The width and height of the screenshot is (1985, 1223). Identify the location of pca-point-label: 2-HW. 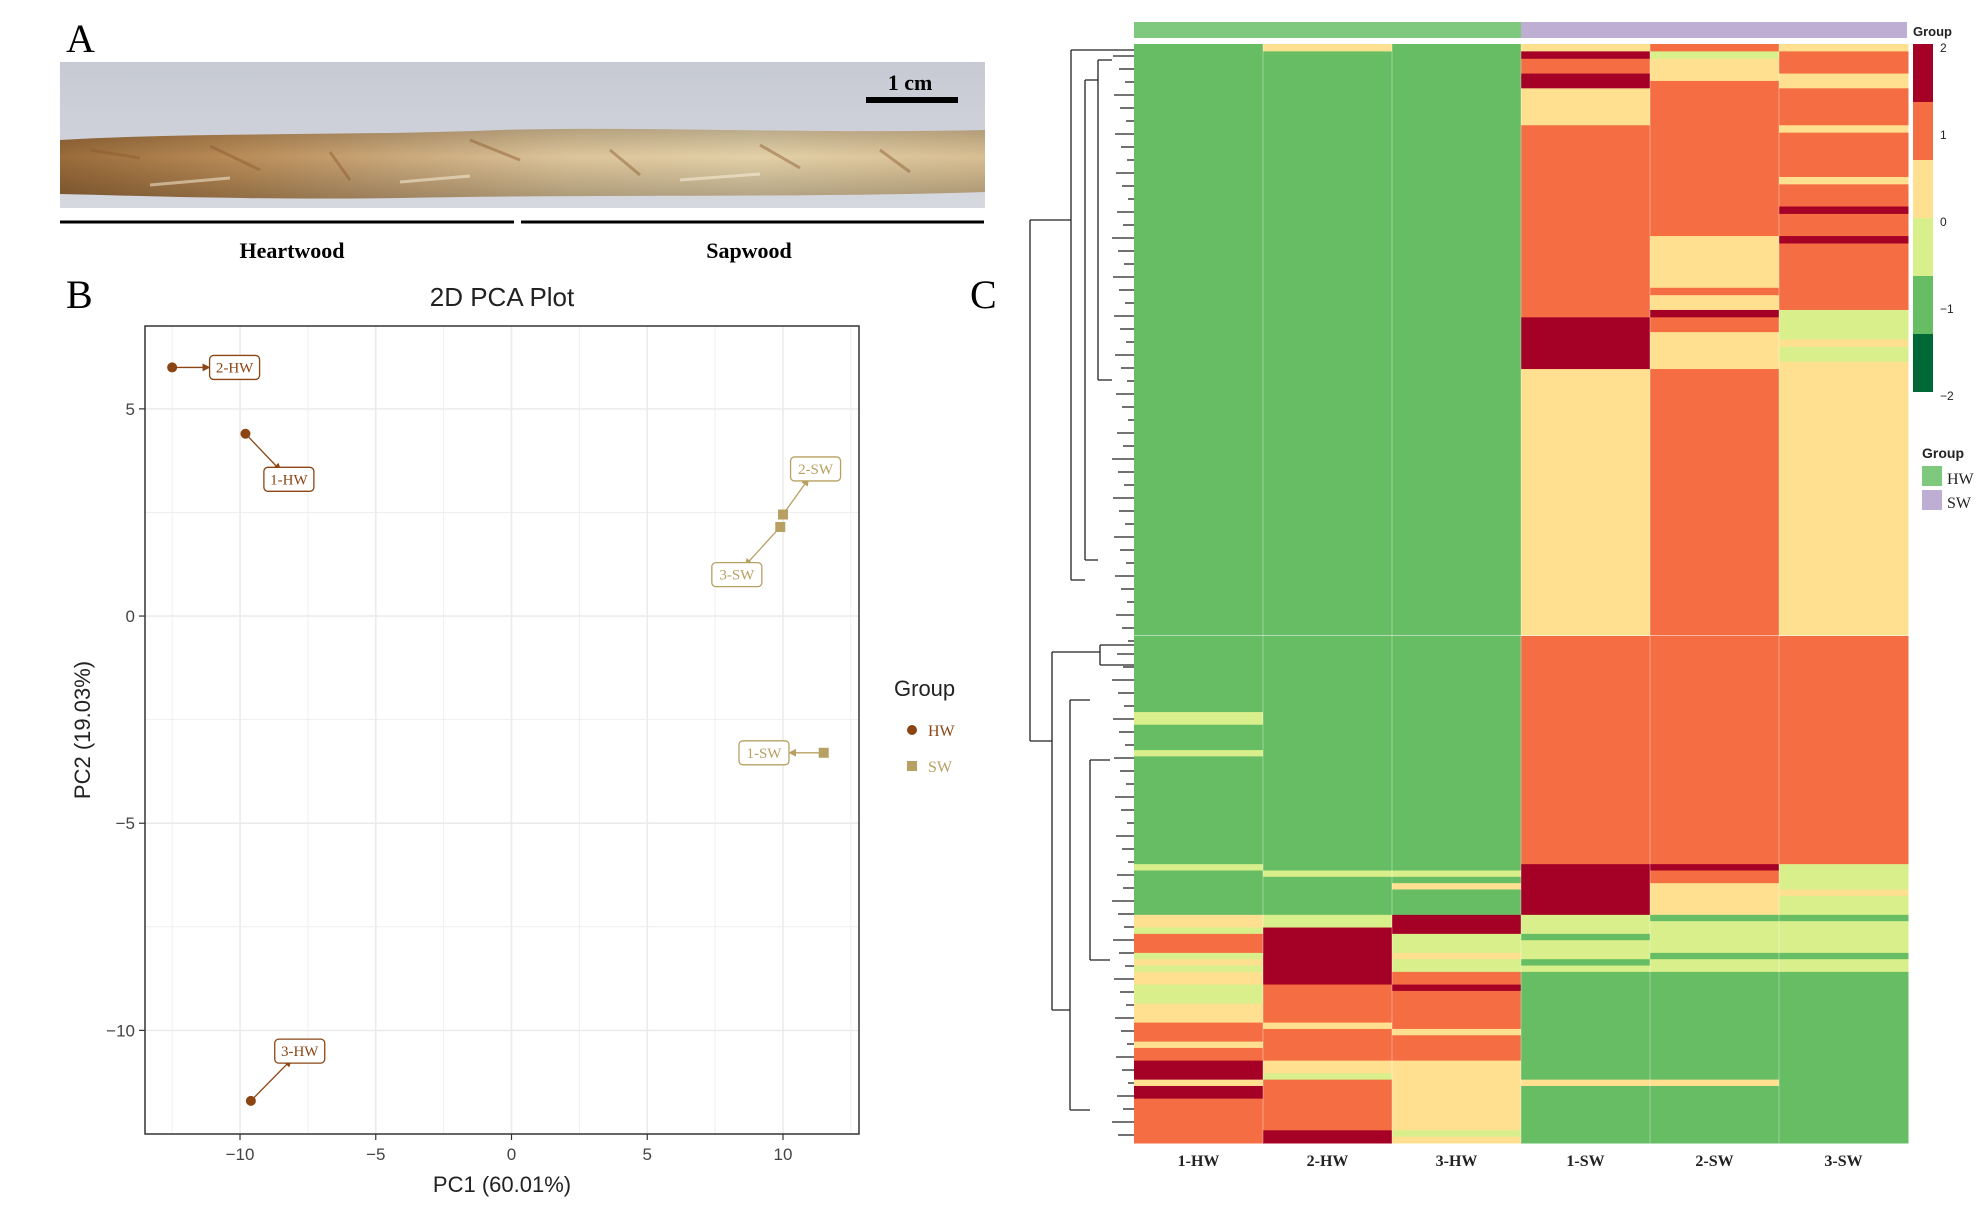
(235, 368).